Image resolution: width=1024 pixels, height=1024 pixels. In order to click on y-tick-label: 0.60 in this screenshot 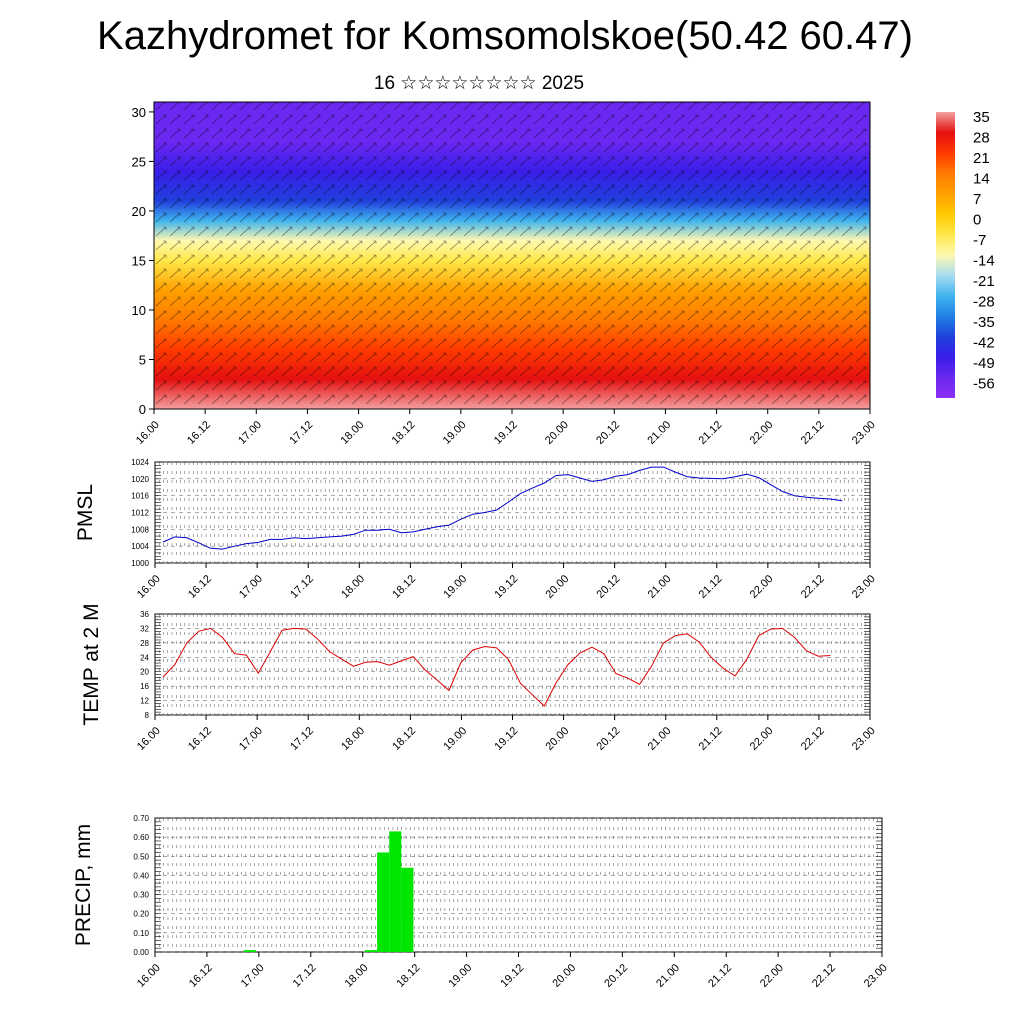, I will do `click(141, 837)`.